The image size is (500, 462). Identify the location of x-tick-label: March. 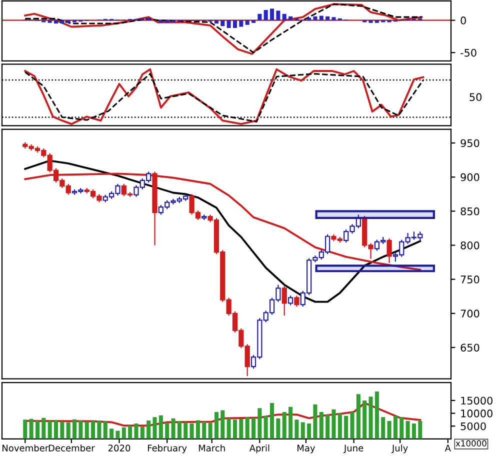
(211, 448).